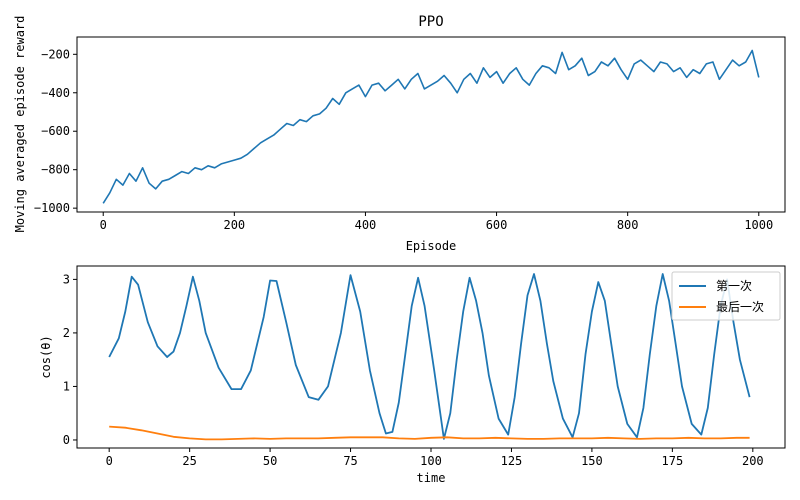 The width and height of the screenshot is (800, 500). What do you see at coordinates (46, 356) in the screenshot?
I see `y-axis-label: cos(θ)` at bounding box center [46, 356].